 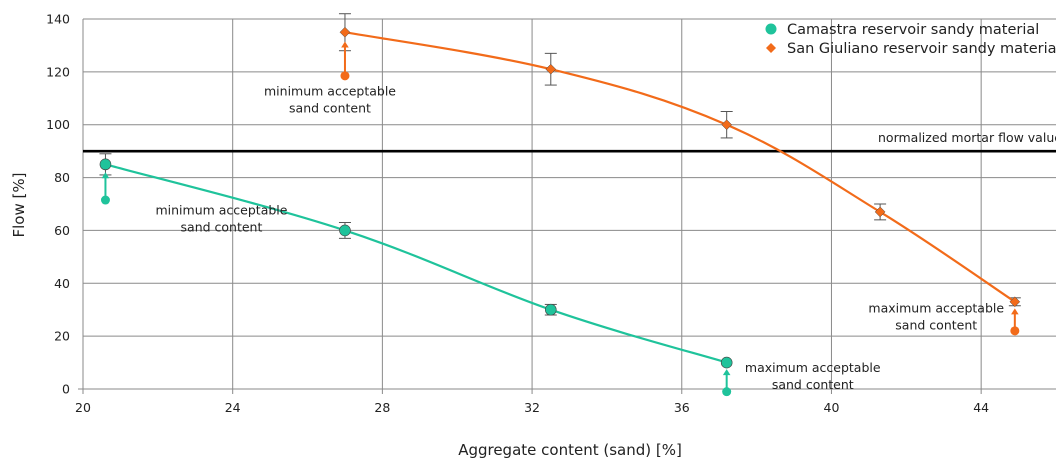 What do you see at coordinates (532, 407) in the screenshot?
I see `x-tick-label: 32` at bounding box center [532, 407].